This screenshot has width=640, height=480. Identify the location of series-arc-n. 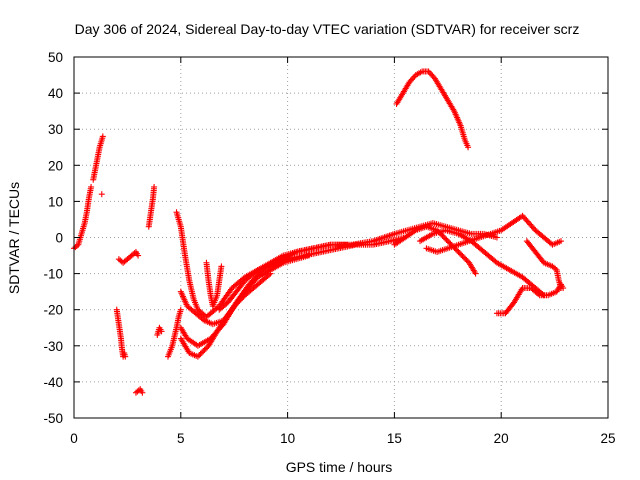
(214, 284).